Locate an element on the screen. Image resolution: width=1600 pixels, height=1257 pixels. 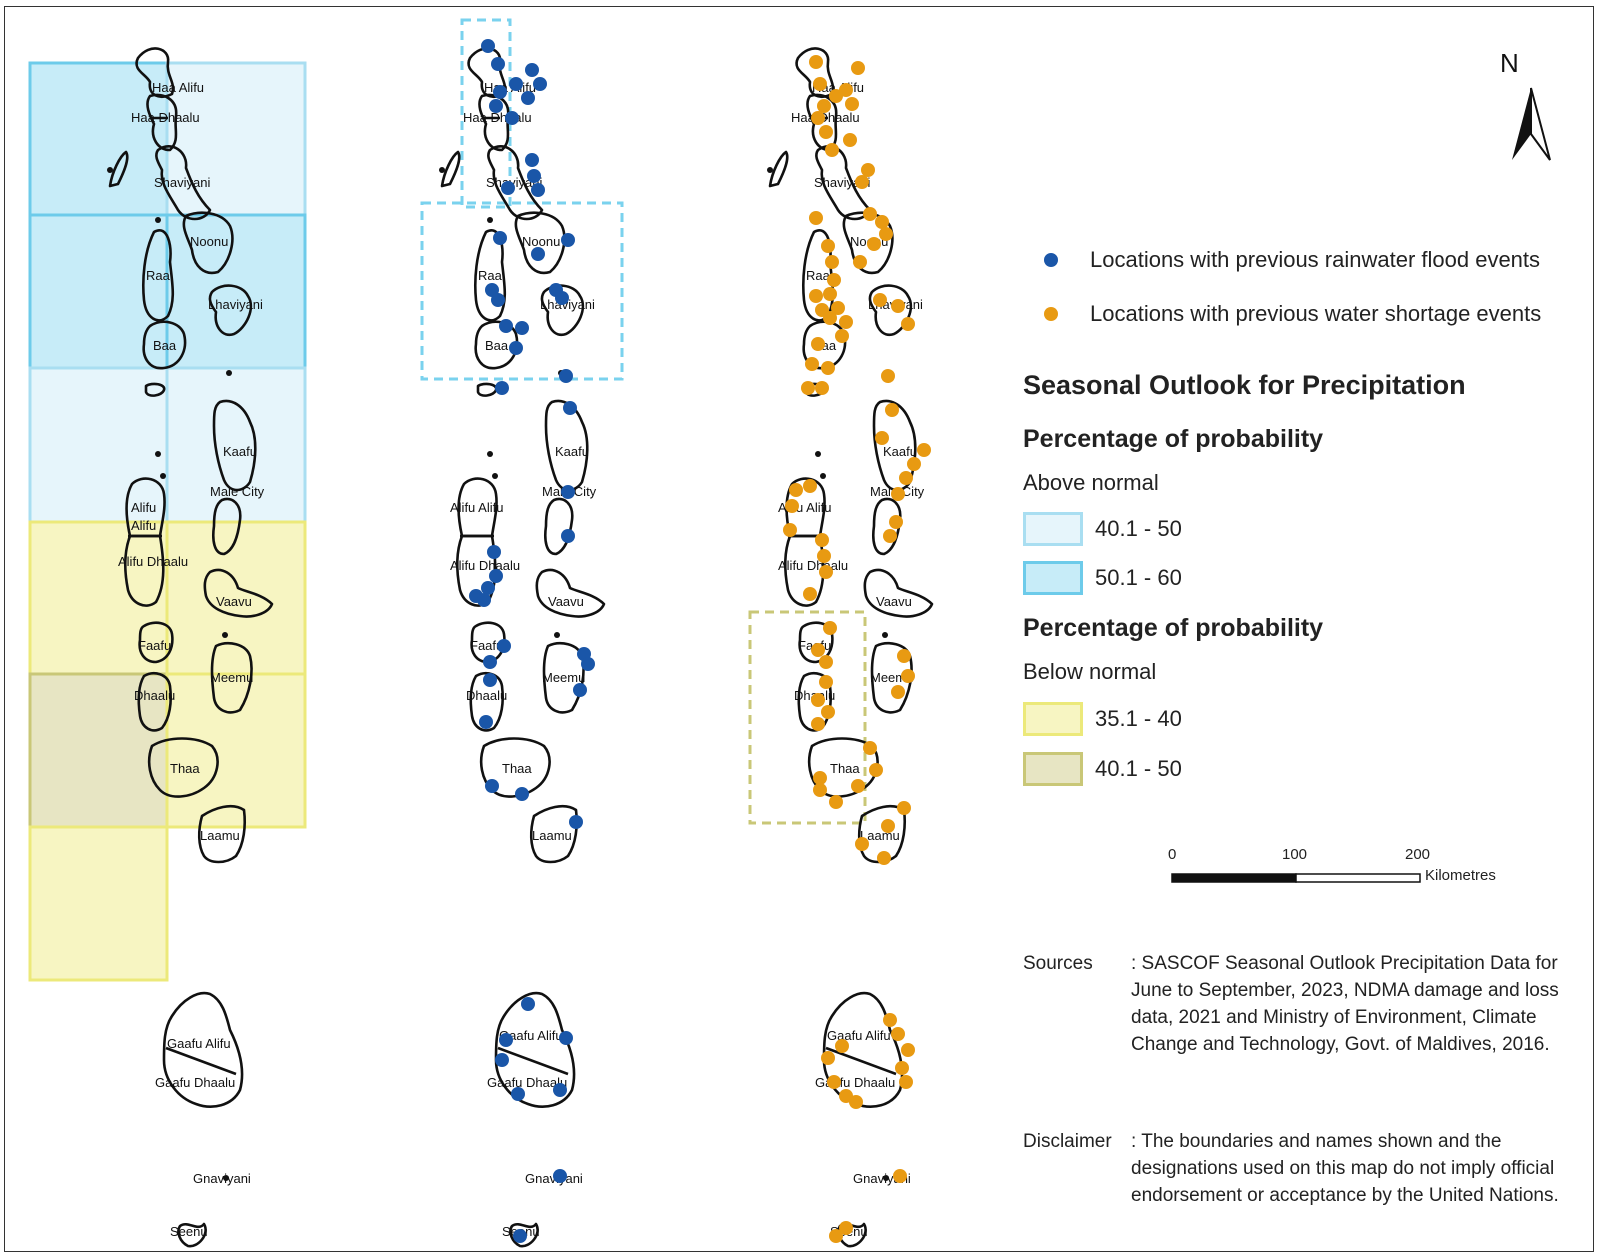
atoll-label: Raa is located at coordinates (158, 275).